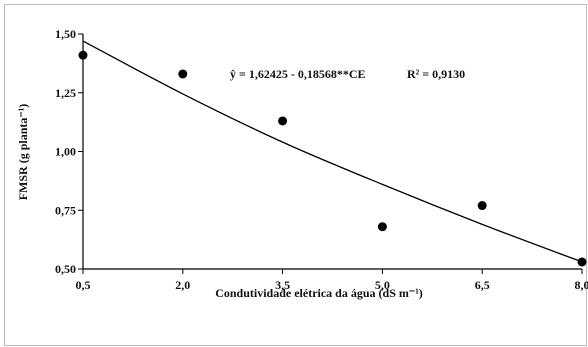 The width and height of the screenshot is (588, 347). Describe the element at coordinates (332, 280) in the screenshot. I see `x-axis-ticks: 0,5 2,0 3,5 5,0 6,5 8,0` at that location.